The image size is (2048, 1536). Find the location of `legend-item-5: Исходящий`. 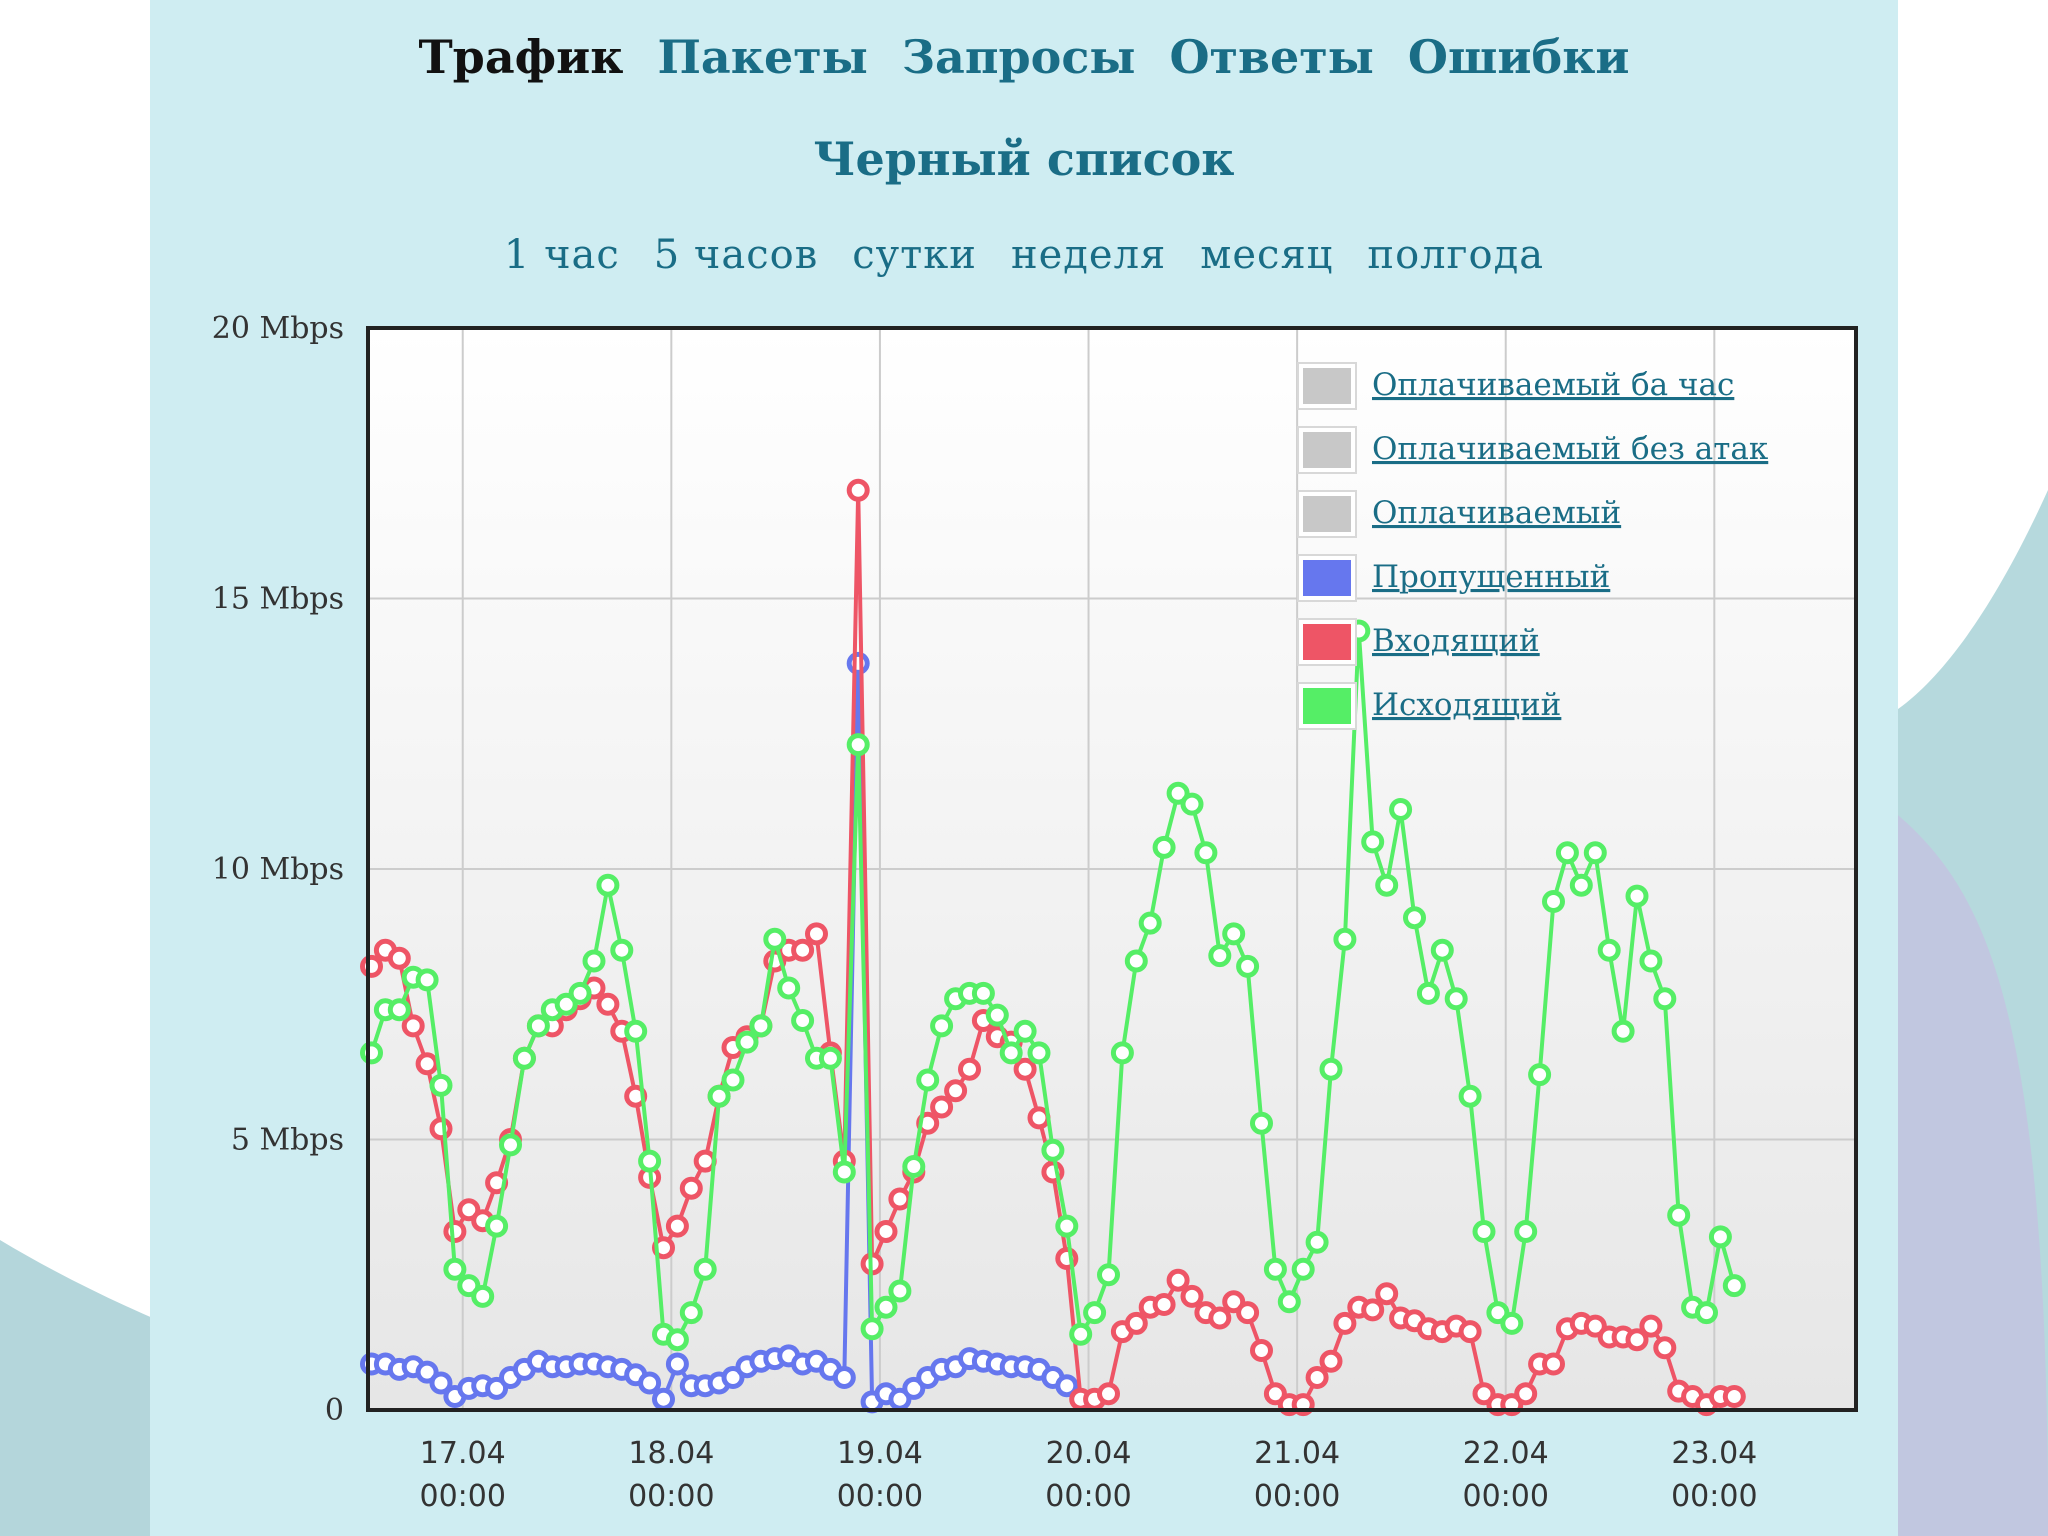

legend-item-5: Исходящий is located at coordinates (1429, 706).